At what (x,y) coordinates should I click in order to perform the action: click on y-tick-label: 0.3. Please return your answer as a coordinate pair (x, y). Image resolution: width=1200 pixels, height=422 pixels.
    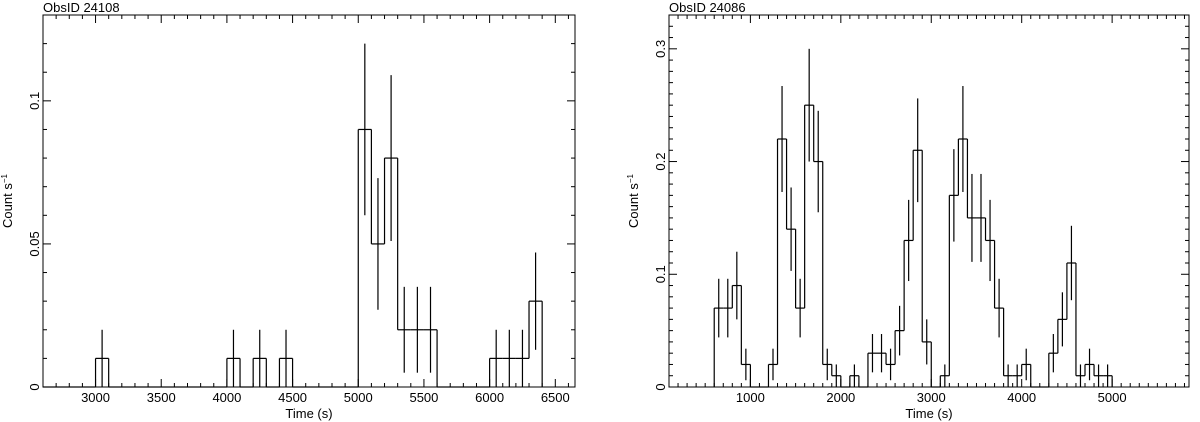
    Looking at the image, I should click on (660, 49).